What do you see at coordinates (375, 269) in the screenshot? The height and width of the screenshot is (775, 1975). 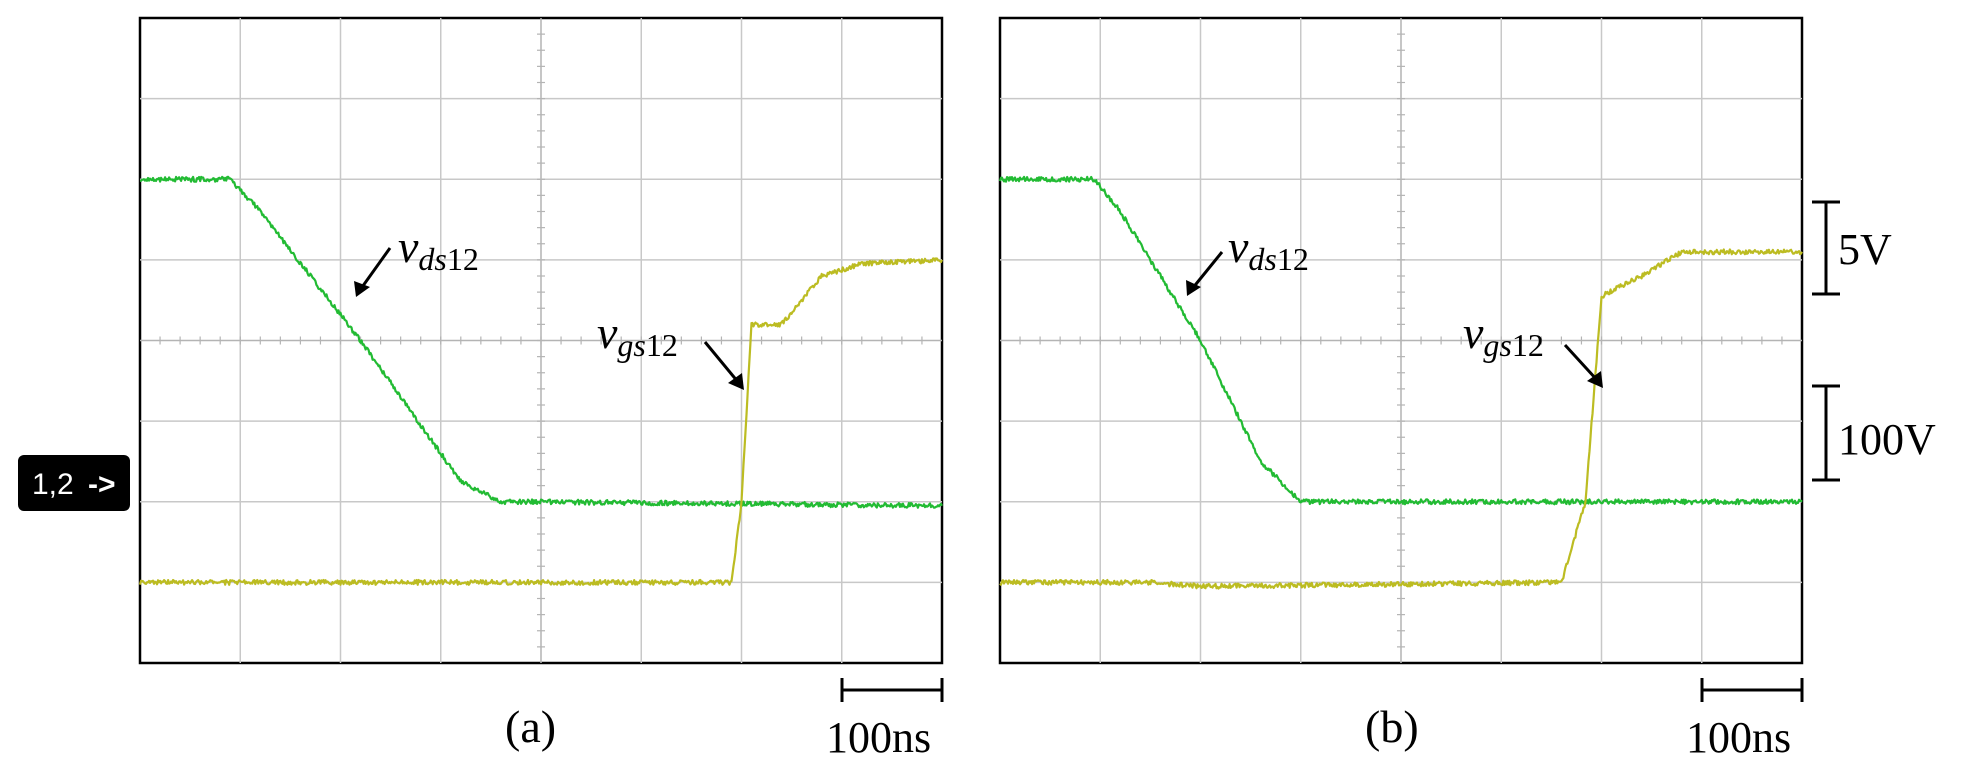 I see `panel-a-vds-arrow` at bounding box center [375, 269].